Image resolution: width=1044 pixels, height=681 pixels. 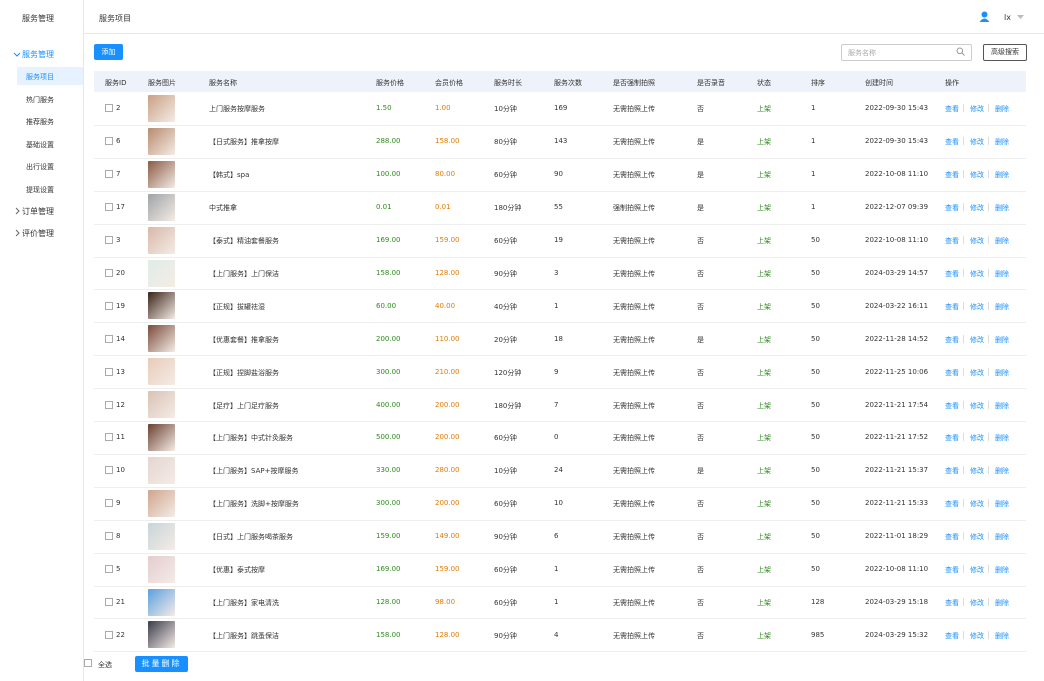 What do you see at coordinates (244, 602) in the screenshot?
I see `cell: 【上门服务】家电清洗` at bounding box center [244, 602].